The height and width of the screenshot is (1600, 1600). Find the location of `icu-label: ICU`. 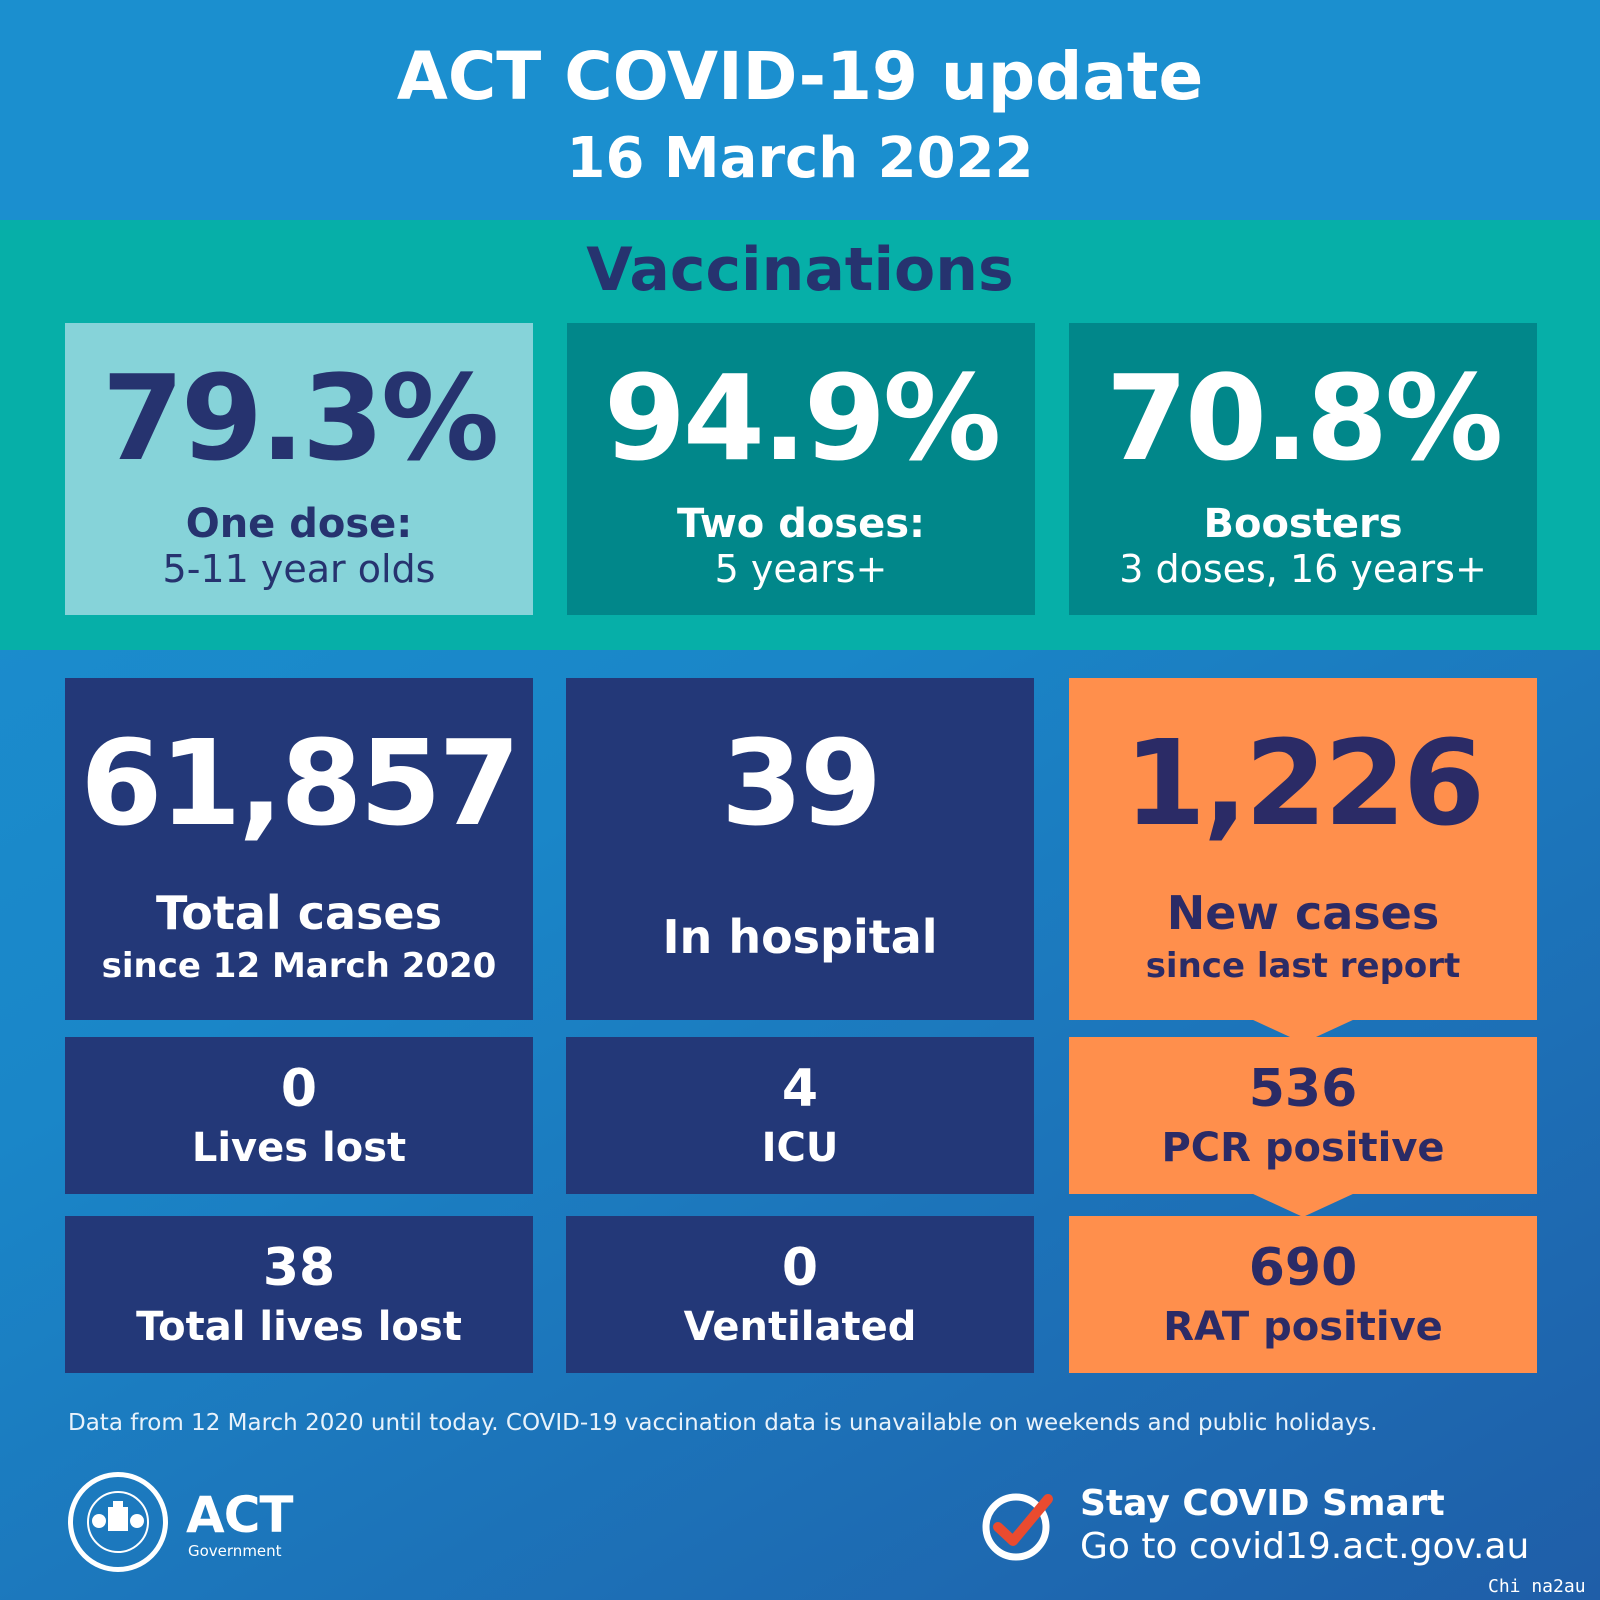

icu-label: ICU is located at coordinates (800, 1148).